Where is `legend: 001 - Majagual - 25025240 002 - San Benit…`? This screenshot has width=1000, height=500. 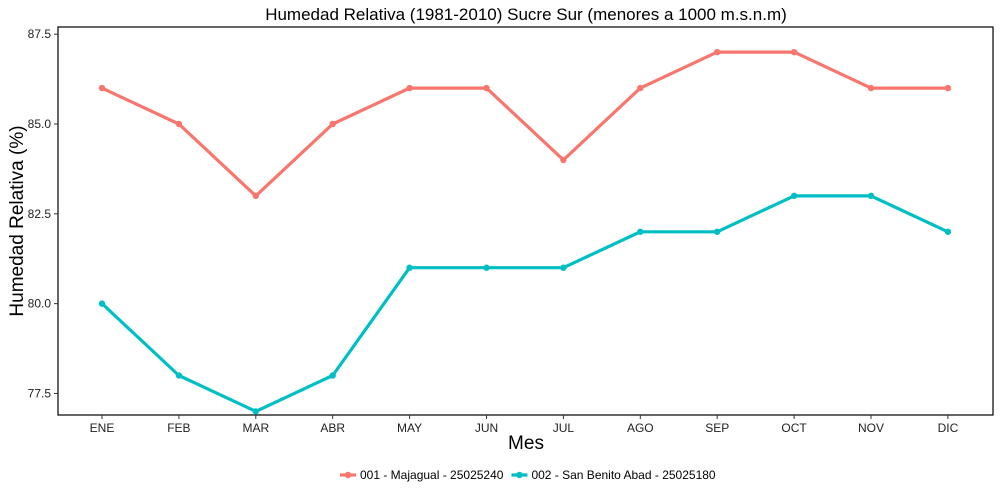
legend: 001 - Majagual - 25025240 002 - San Benit… is located at coordinates (528, 475).